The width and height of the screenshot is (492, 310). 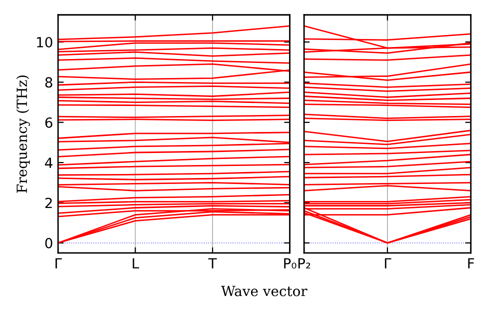 I want to click on x-tick-label: F, so click(x=471, y=263).